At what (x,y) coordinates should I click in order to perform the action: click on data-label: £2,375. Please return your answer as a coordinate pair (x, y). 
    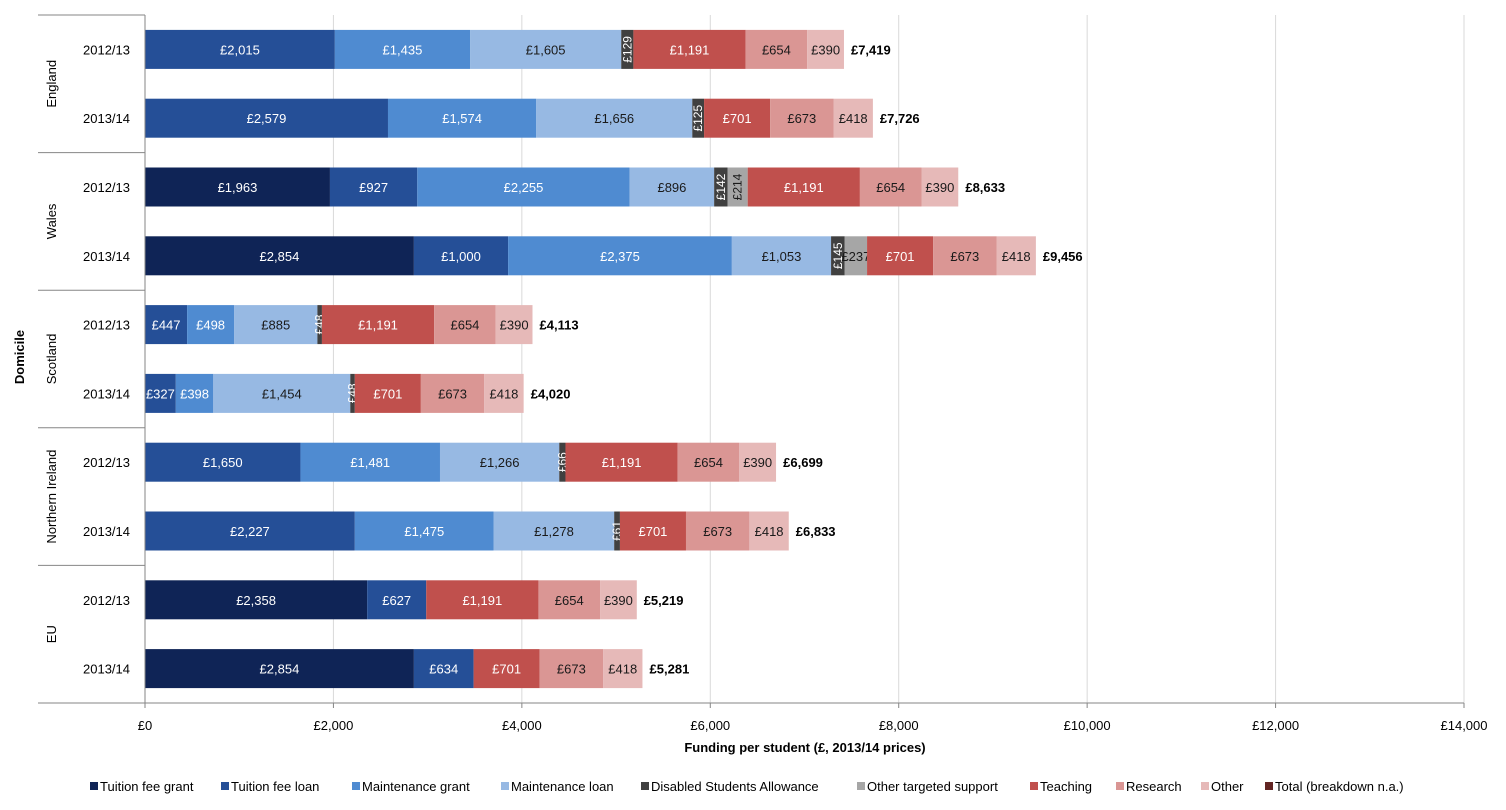
    Looking at the image, I should click on (620, 256).